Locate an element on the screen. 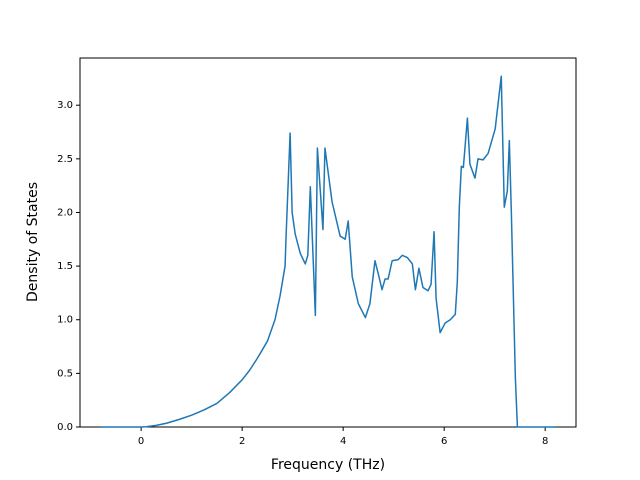 This screenshot has height=480, width=640. y-tick-label: 2.5 is located at coordinates (65, 159).